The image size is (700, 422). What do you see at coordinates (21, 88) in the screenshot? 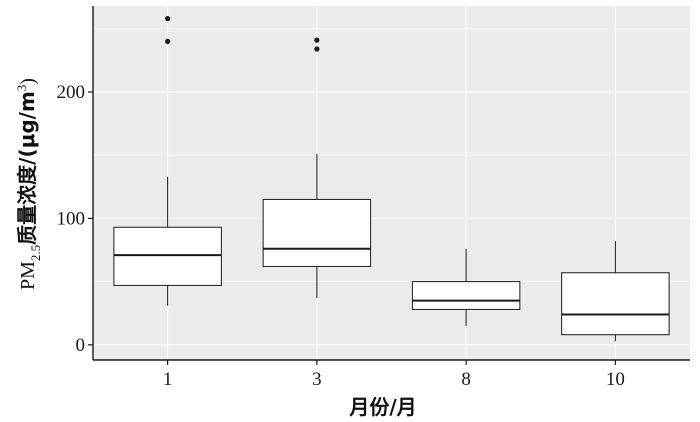
I see `y-axis-title-superscript: 3` at bounding box center [21, 88].